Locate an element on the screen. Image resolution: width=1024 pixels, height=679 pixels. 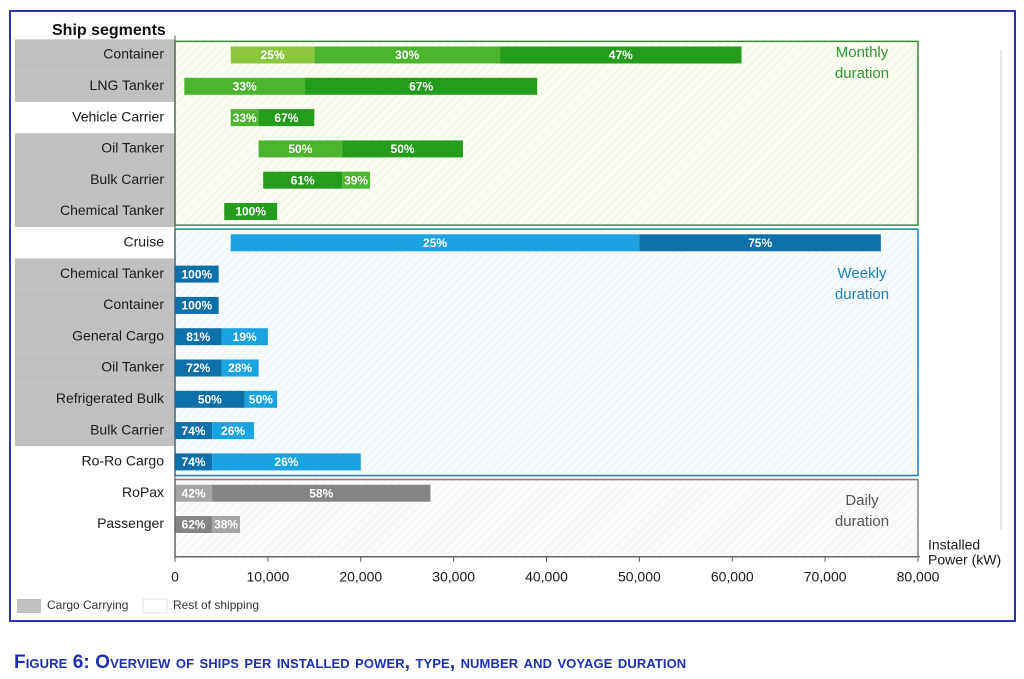
segment-label: Passenger is located at coordinates (130, 523).